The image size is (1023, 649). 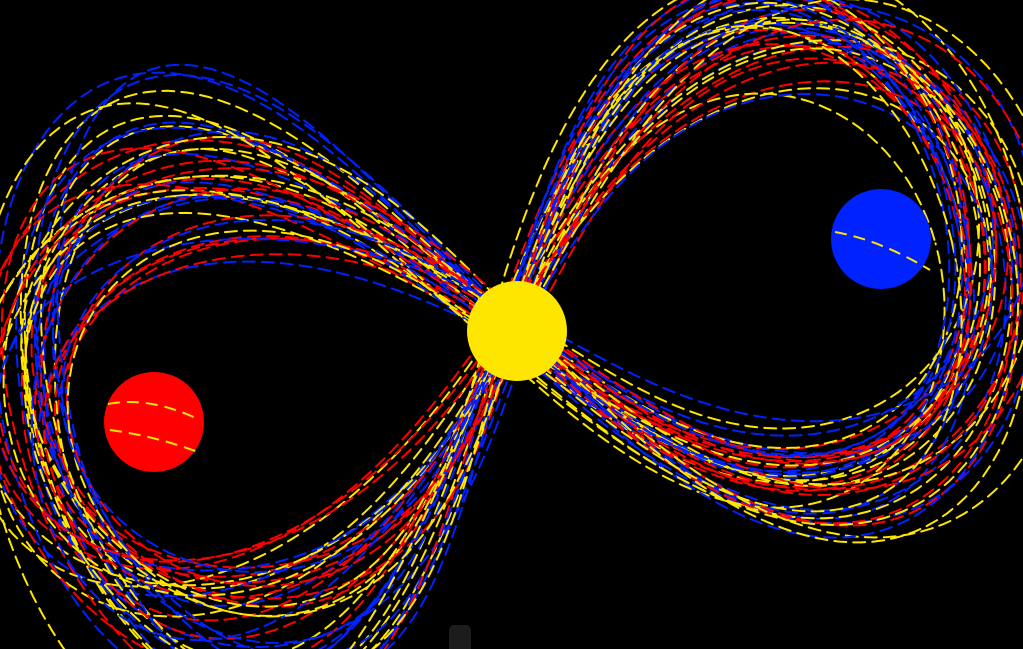 I want to click on red-body, so click(x=154, y=422).